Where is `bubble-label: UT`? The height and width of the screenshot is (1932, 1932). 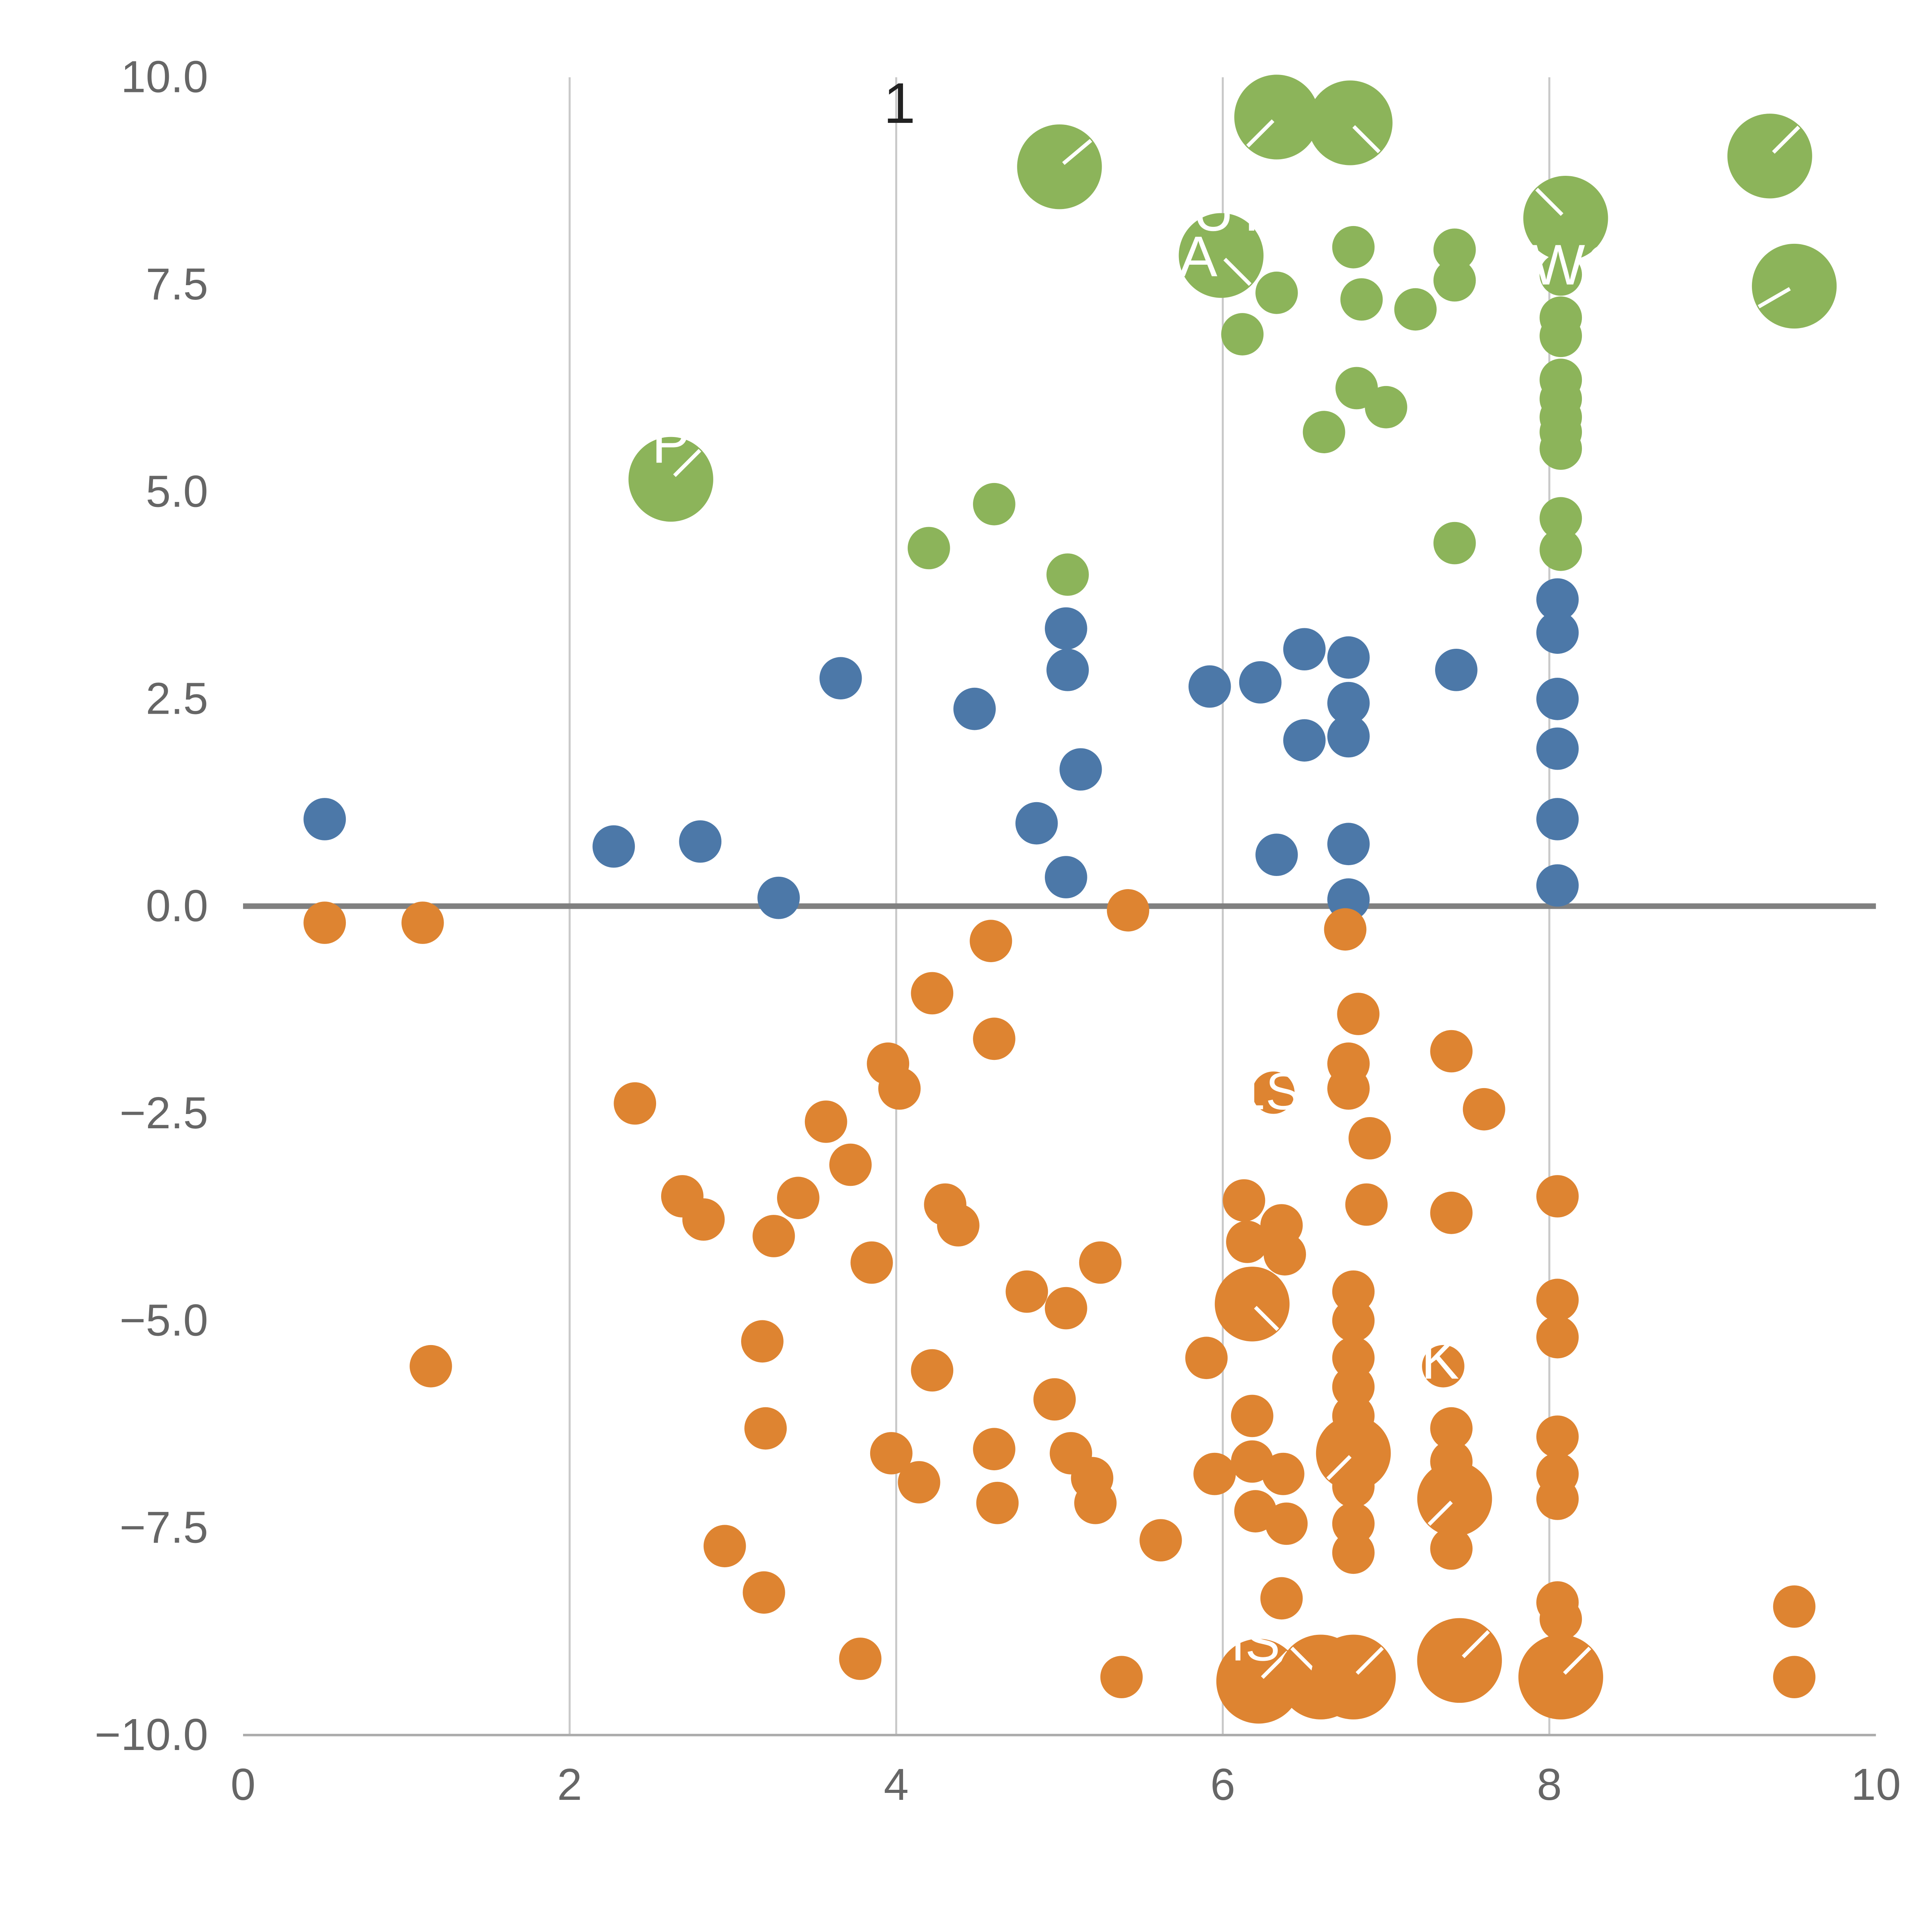 bubble-label: UT is located at coordinates (1231, 211).